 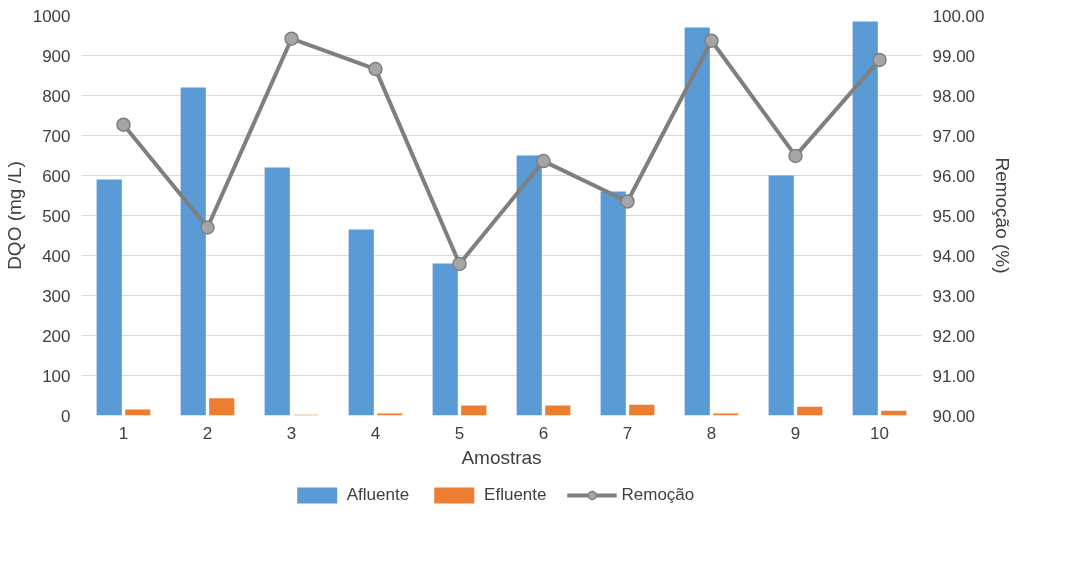 What do you see at coordinates (954, 256) in the screenshot?
I see `y2-tick-label: 94.00` at bounding box center [954, 256].